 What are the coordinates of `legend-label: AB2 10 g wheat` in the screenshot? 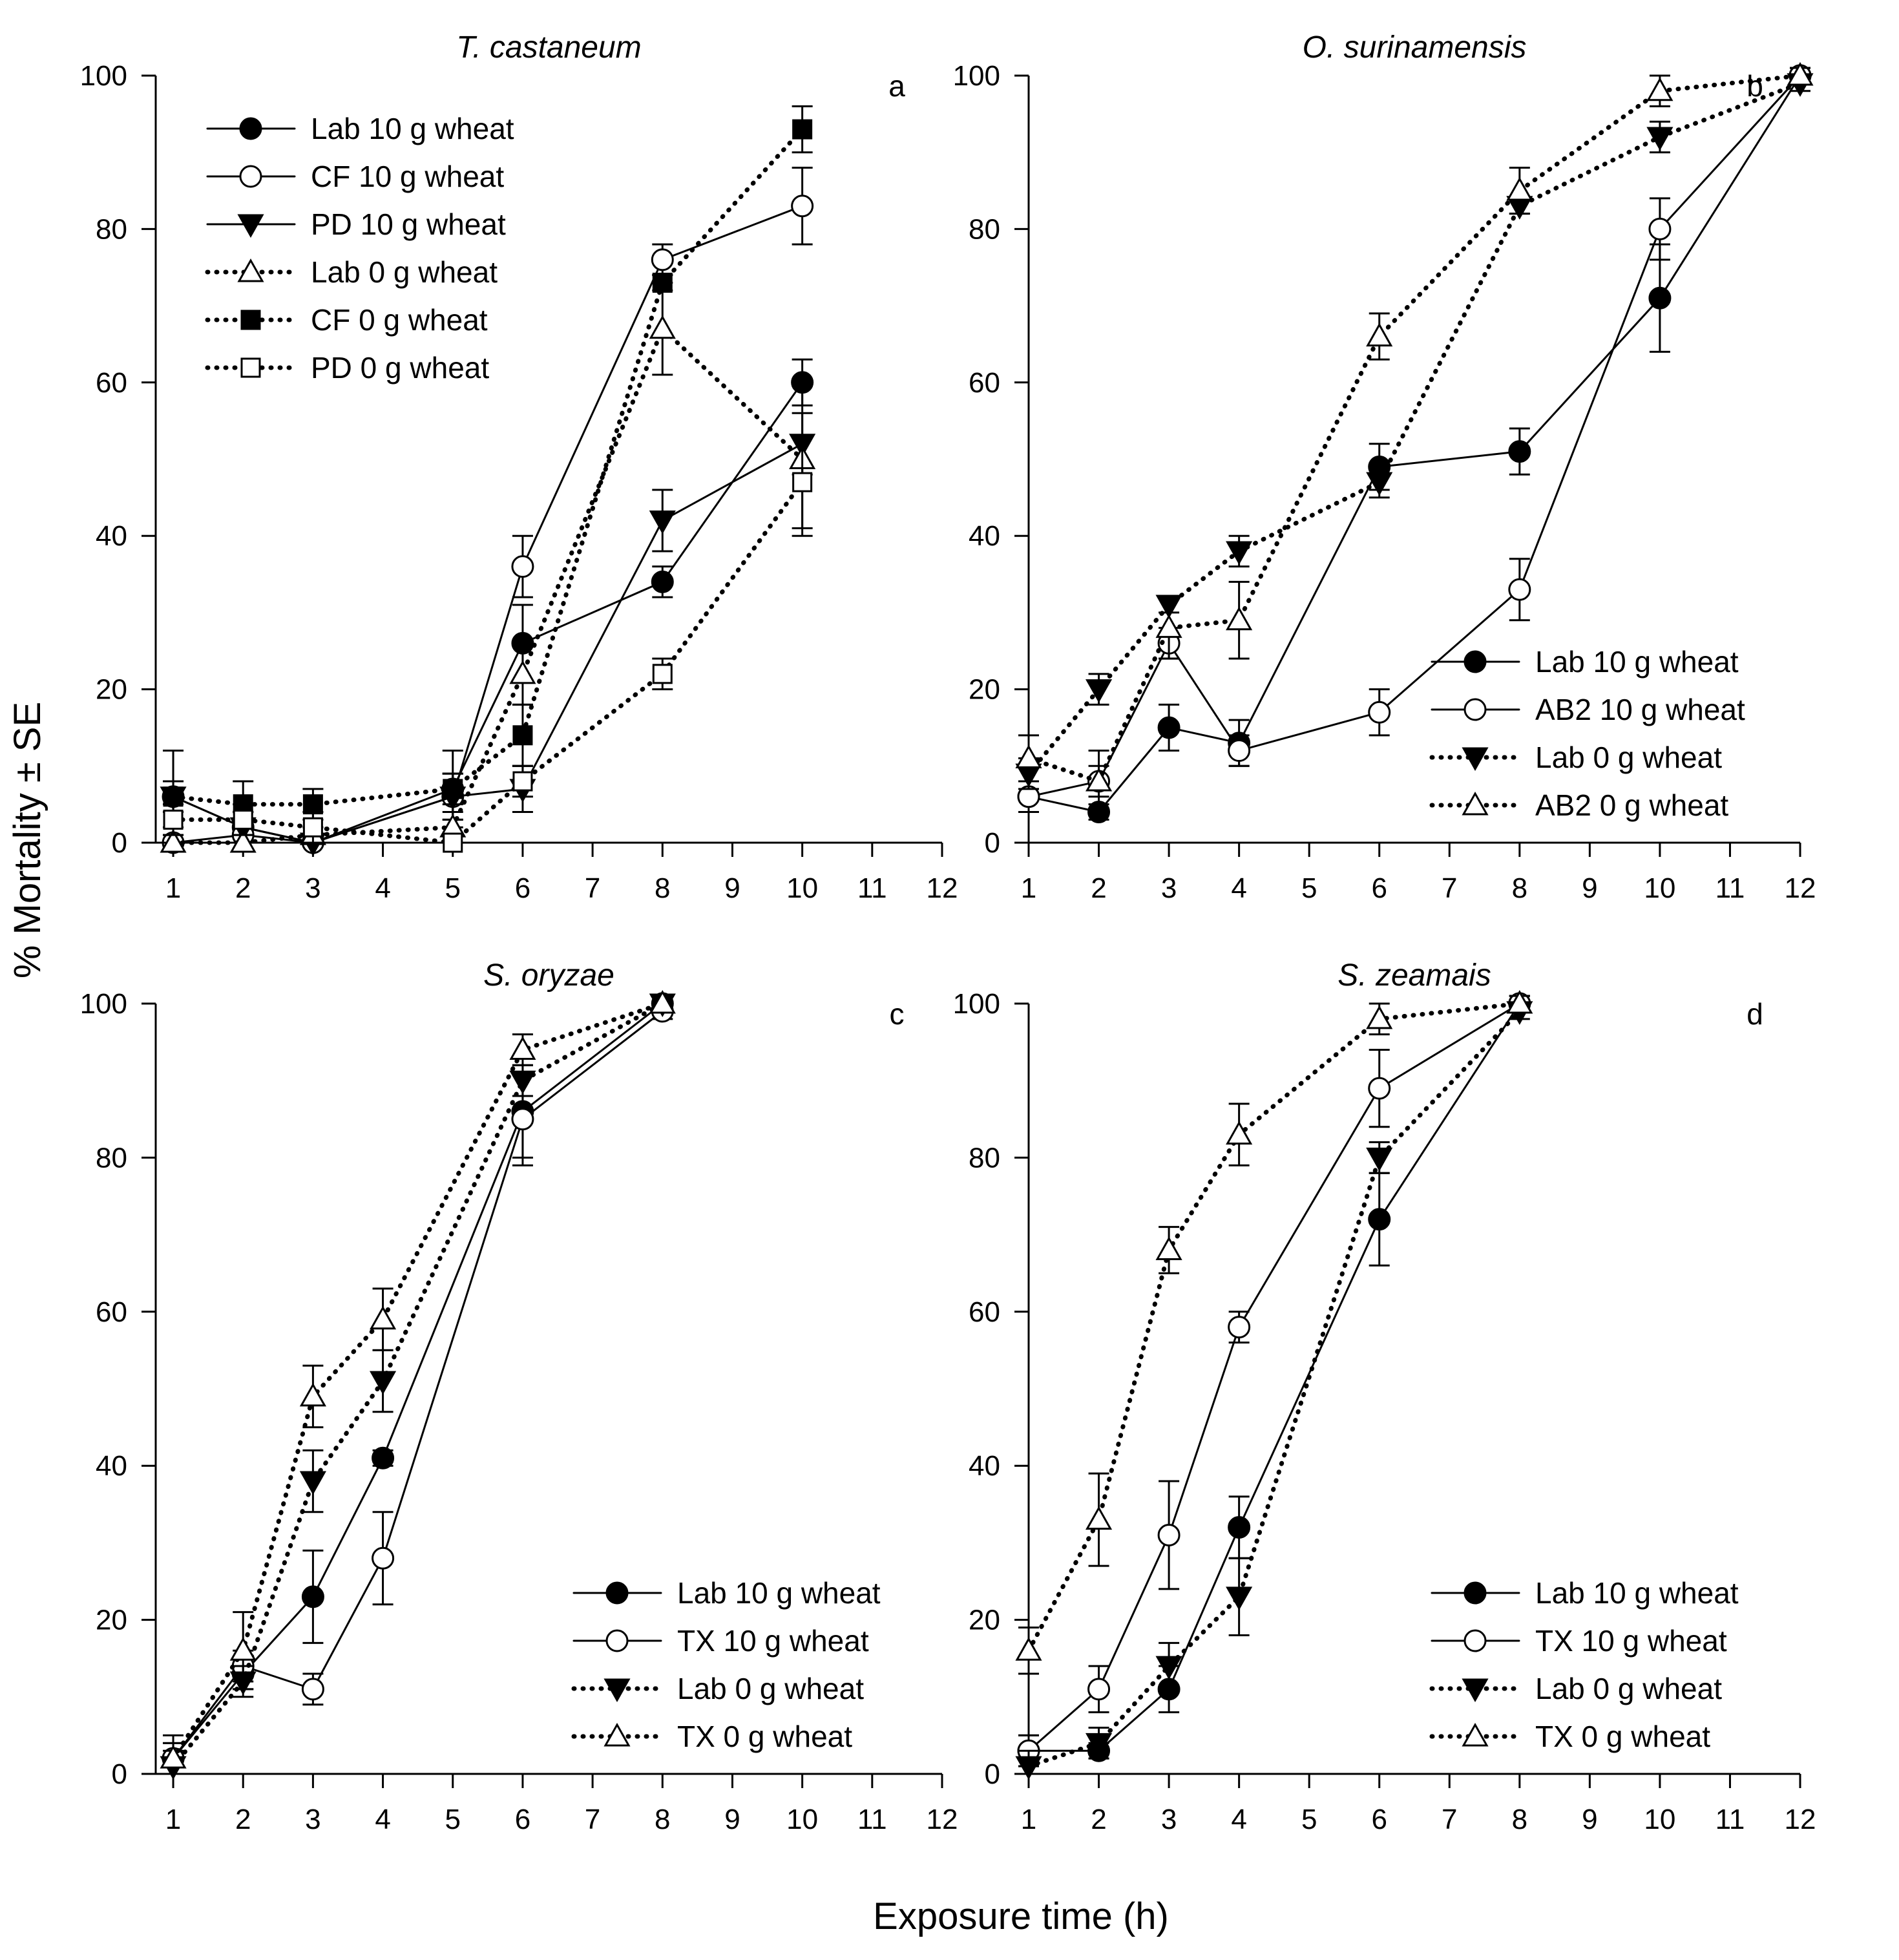 It's located at (1640, 709).